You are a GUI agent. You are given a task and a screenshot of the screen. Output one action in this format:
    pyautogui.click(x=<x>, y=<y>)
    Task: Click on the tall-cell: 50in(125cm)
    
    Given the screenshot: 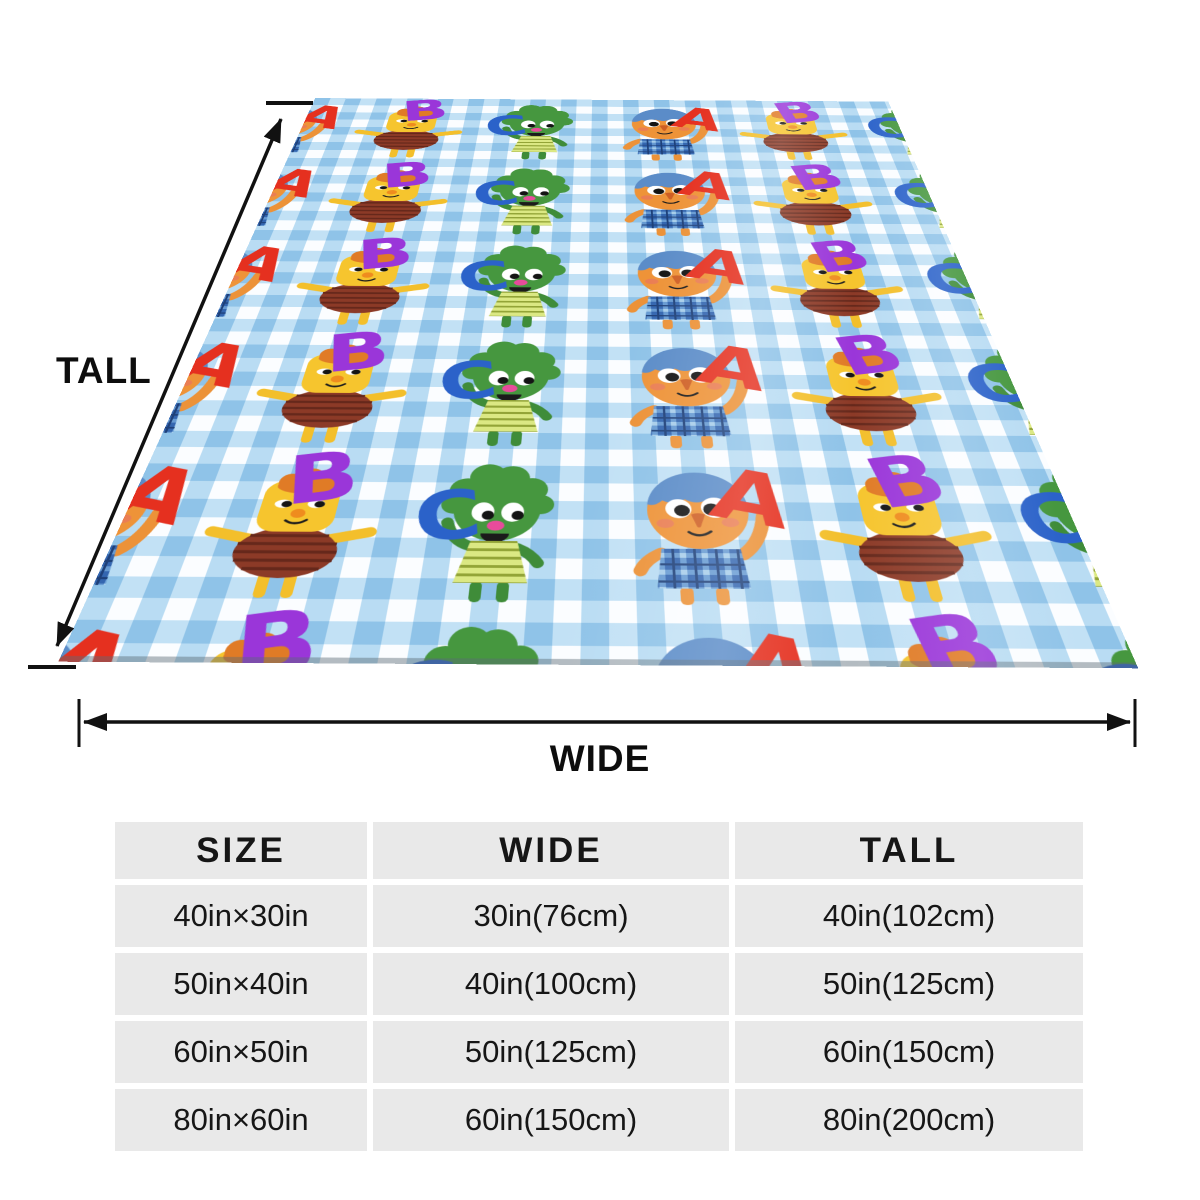 What is the action you would take?
    pyautogui.click(x=909, y=984)
    